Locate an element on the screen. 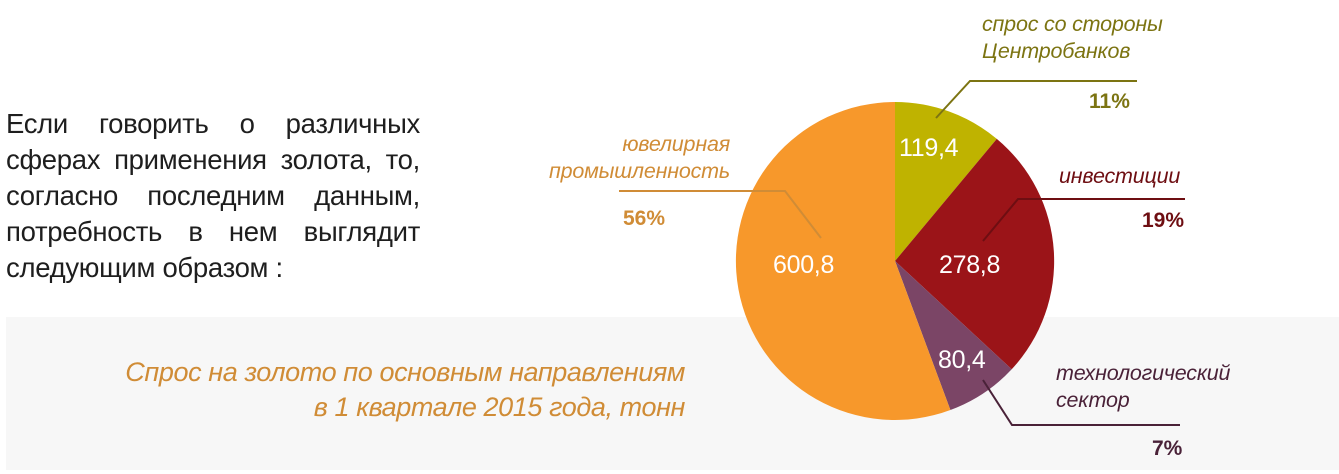 The height and width of the screenshot is (474, 1339). callout-line-technology is located at coordinates (1081, 402).